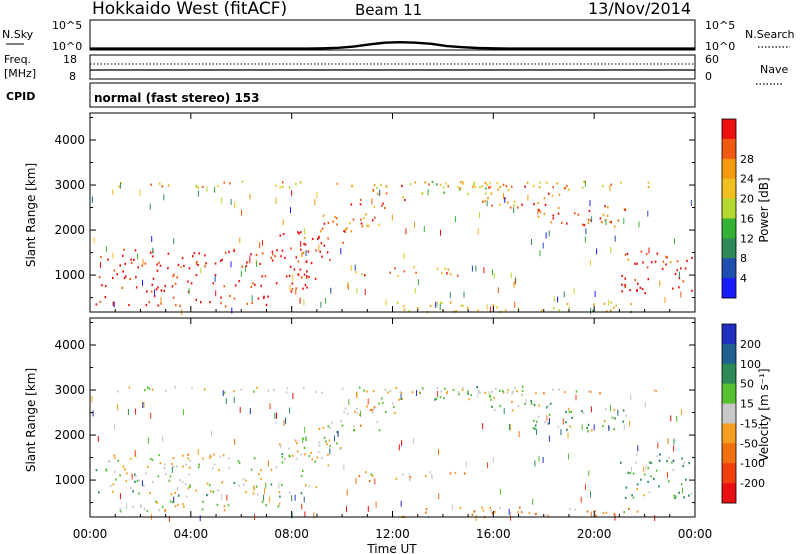 This screenshot has height=554, width=800. I want to click on noise-panel-frame, so click(392, 35).